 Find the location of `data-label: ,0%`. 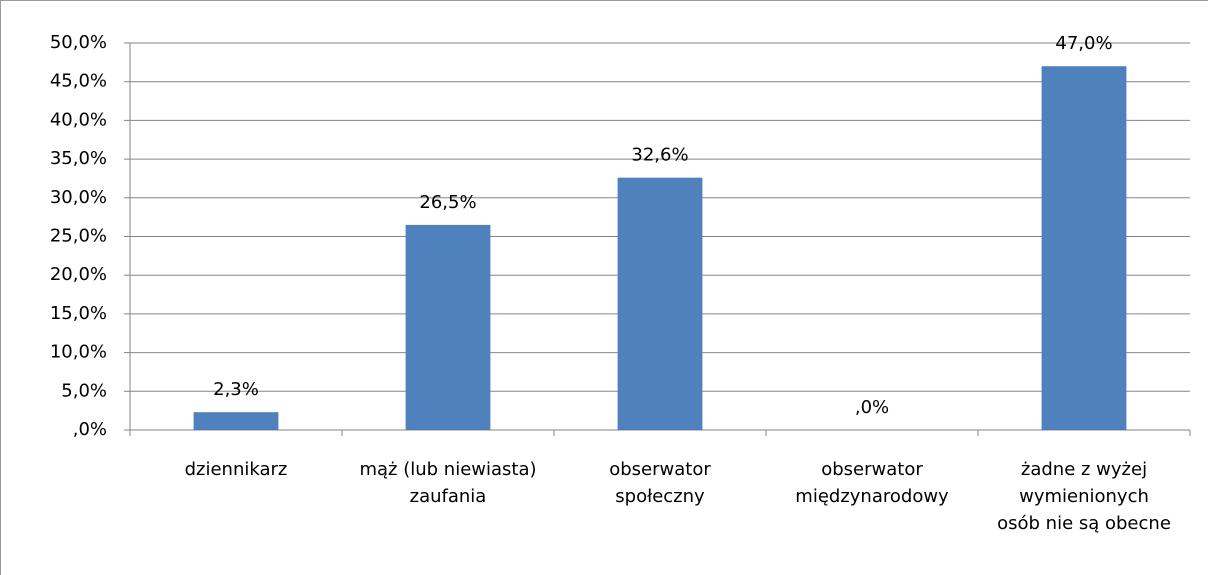

data-label: ,0% is located at coordinates (872, 407).